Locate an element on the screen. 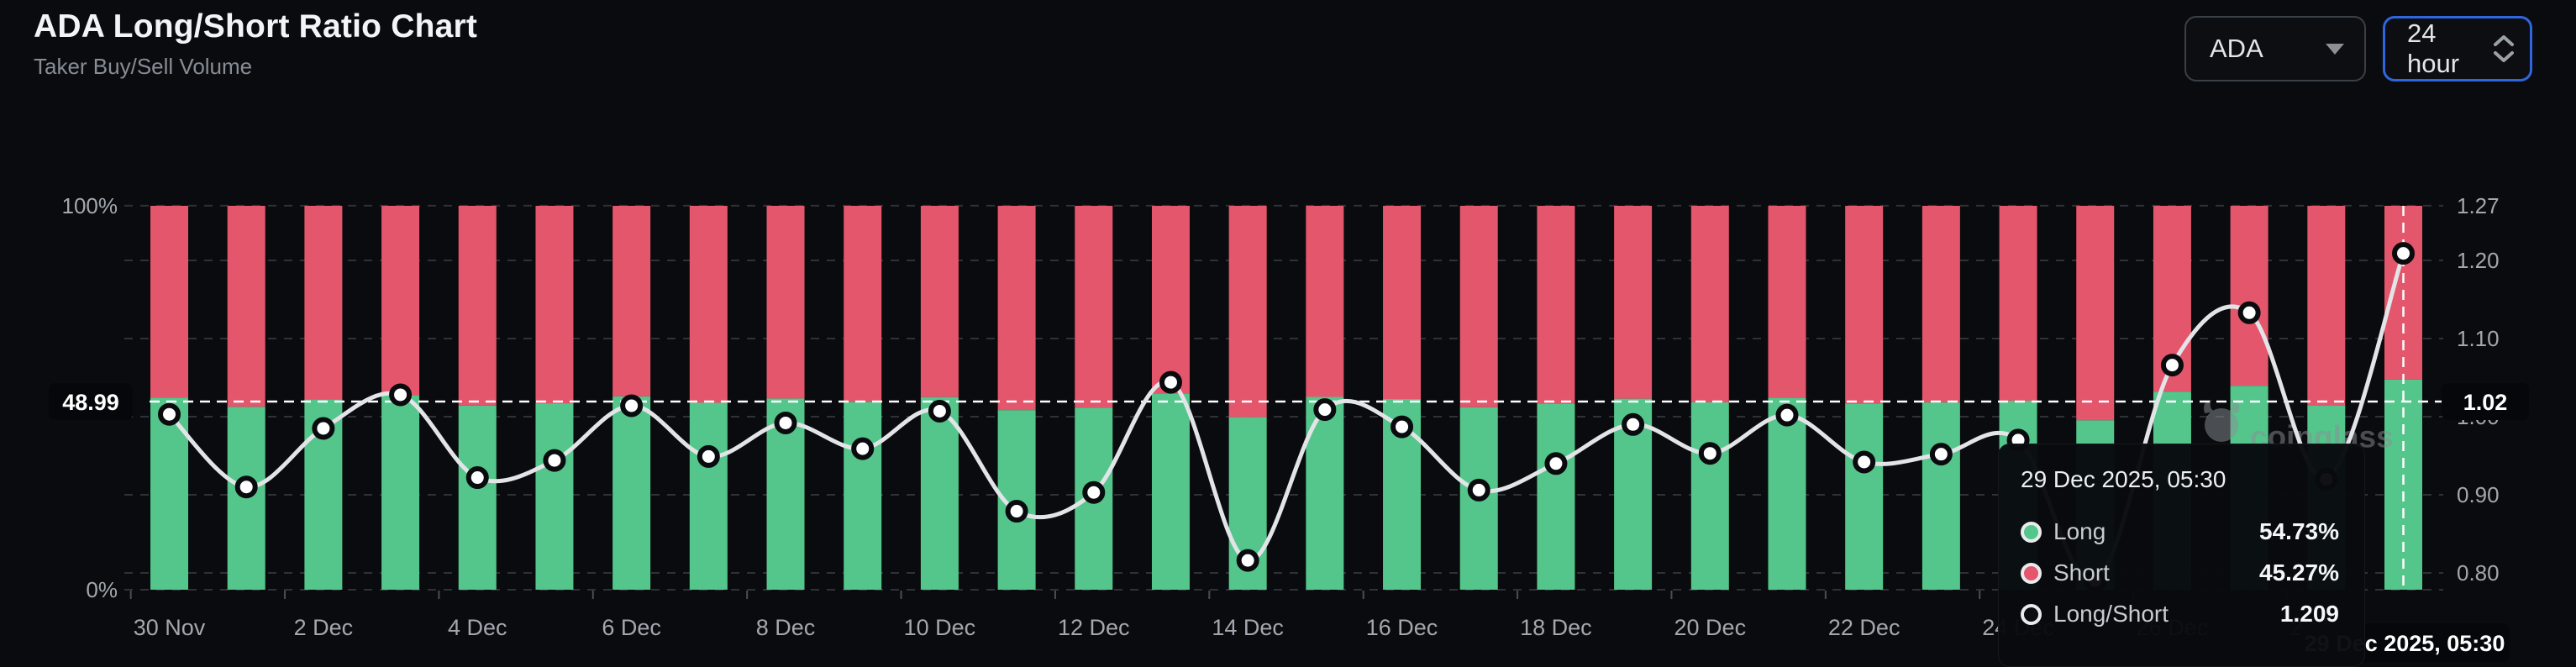  svg-text: 100% is located at coordinates (90, 205).